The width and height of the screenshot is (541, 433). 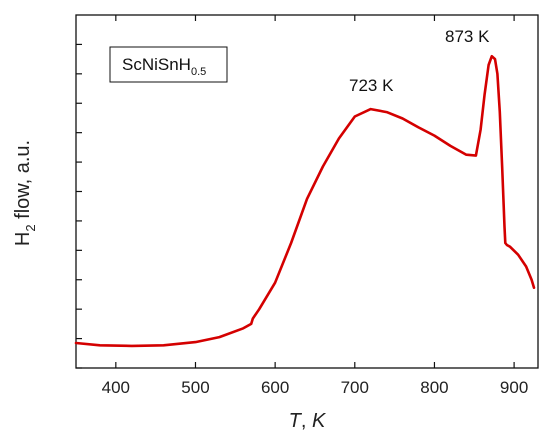 I want to click on x-axis-title-sep: ,, so click(x=306, y=421).